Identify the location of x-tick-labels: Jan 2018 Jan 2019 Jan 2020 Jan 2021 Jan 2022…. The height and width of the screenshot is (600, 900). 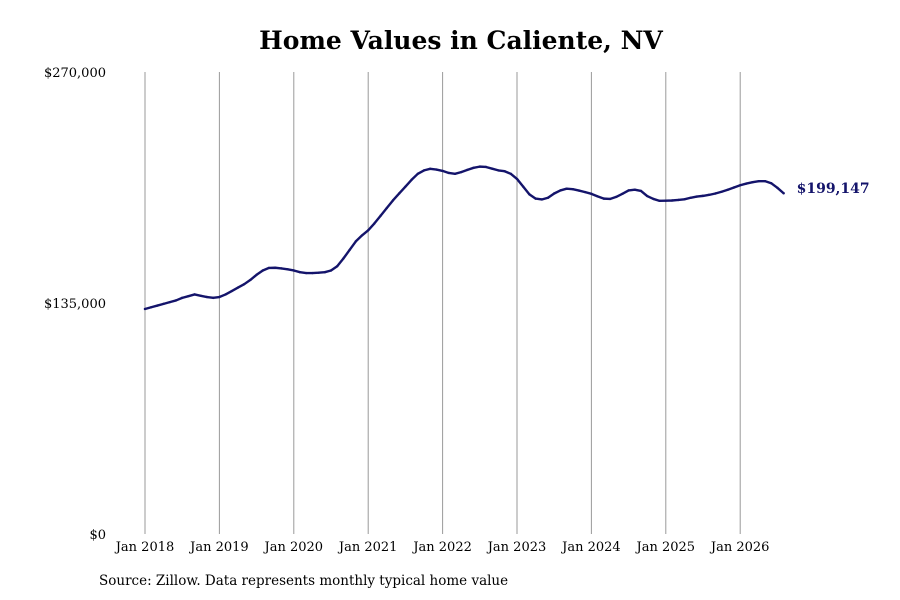
(442, 547).